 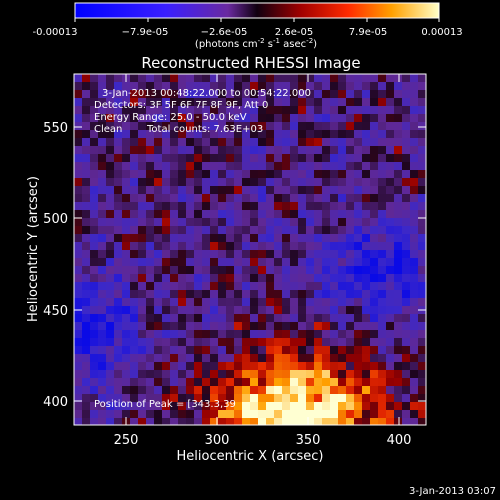 What do you see at coordinates (33, 249) in the screenshot?
I see `y-axis-label: Heliocentric Y (arcsec)` at bounding box center [33, 249].